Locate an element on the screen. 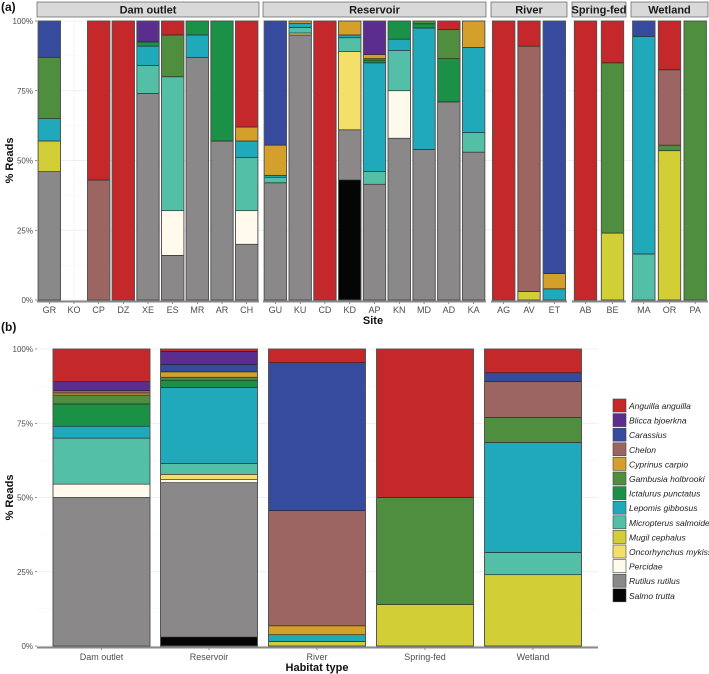  bar-site-MA is located at coordinates (644, 160).